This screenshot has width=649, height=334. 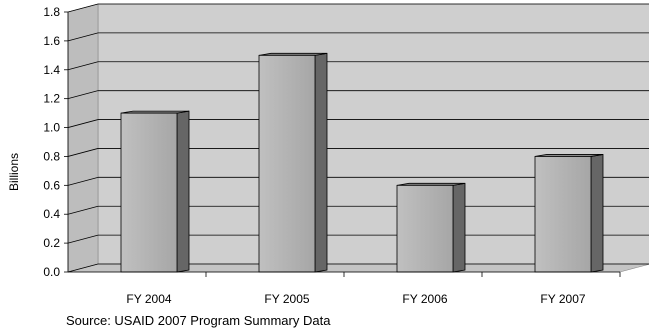 What do you see at coordinates (51, 12) in the screenshot?
I see `y-tick-label: 1.8` at bounding box center [51, 12].